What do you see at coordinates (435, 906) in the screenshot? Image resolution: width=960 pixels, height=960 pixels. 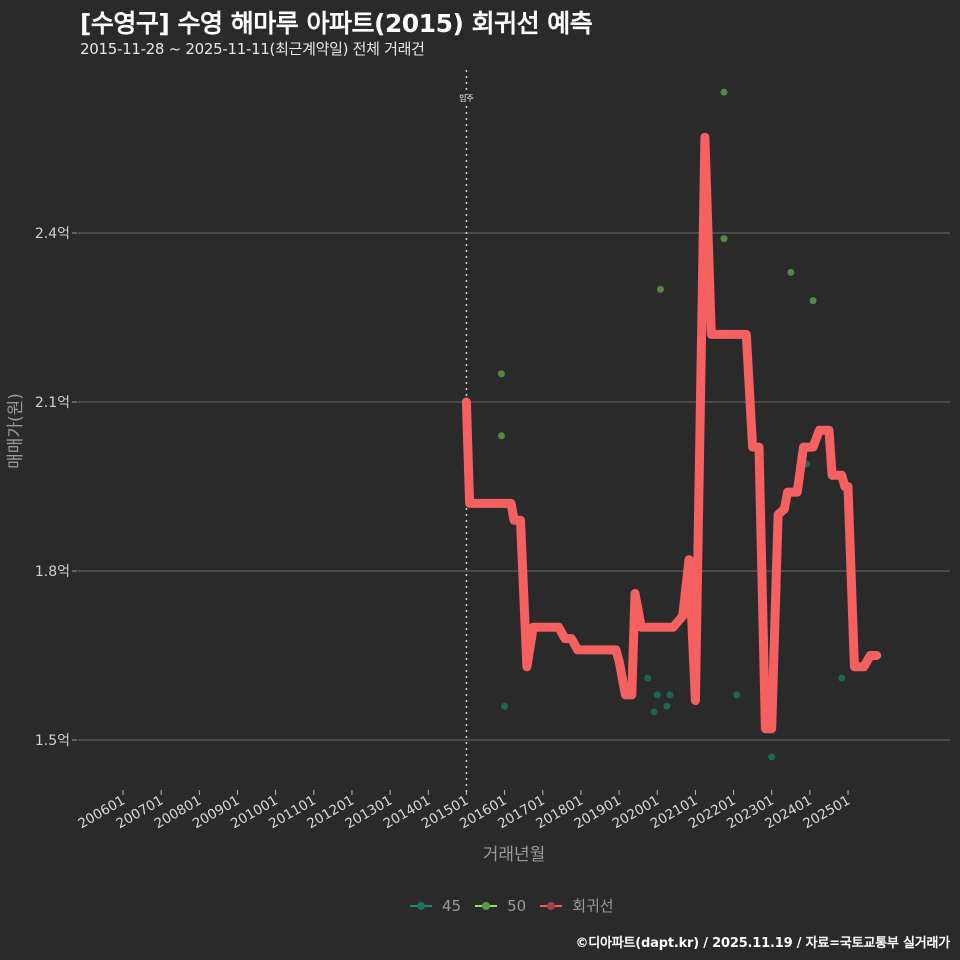 I see `legend-item-45: 45` at bounding box center [435, 906].